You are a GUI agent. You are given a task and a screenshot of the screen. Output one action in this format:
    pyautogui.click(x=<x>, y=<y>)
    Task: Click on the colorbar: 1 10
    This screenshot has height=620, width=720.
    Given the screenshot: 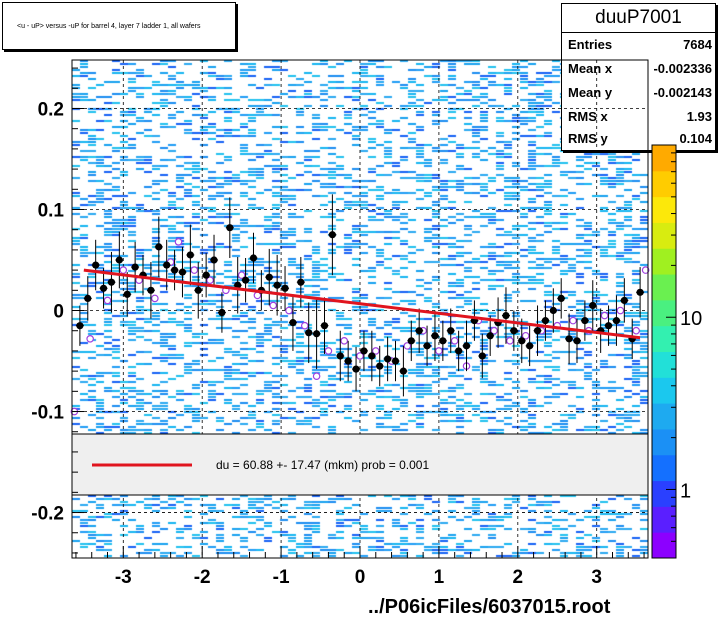 What is the action you would take?
    pyautogui.click(x=676, y=351)
    